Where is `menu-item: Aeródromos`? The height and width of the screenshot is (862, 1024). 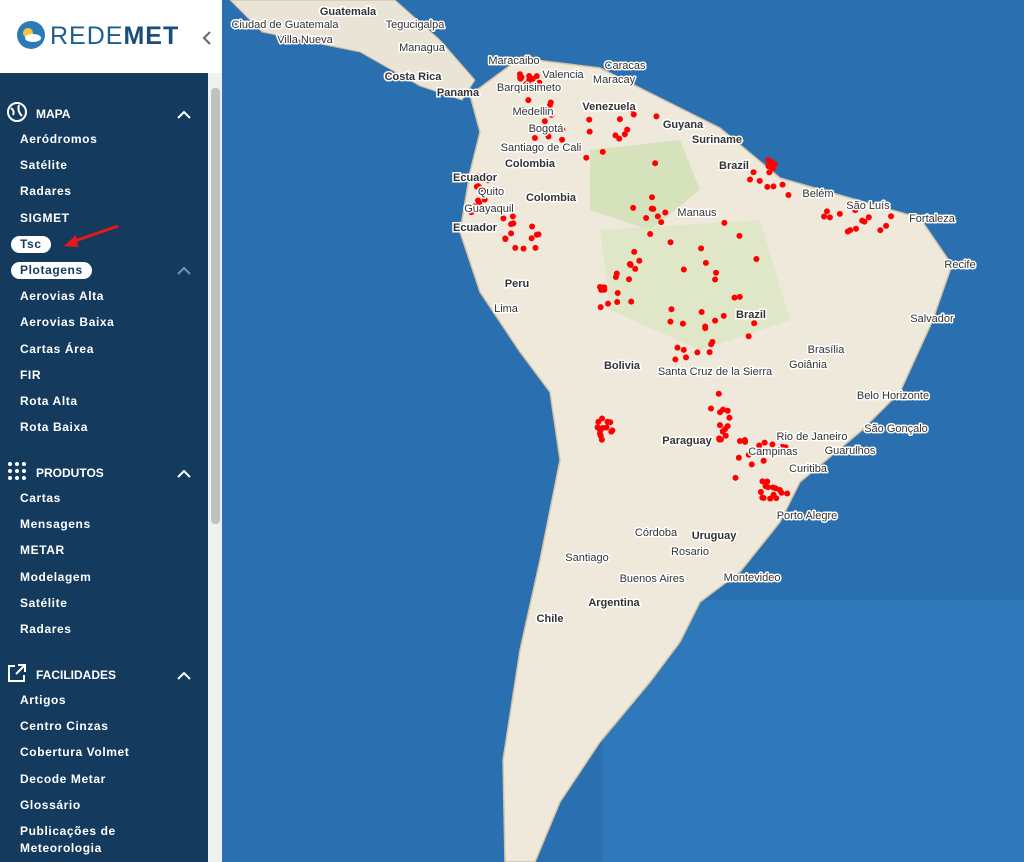 menu-item: Aeródromos is located at coordinates (59, 139).